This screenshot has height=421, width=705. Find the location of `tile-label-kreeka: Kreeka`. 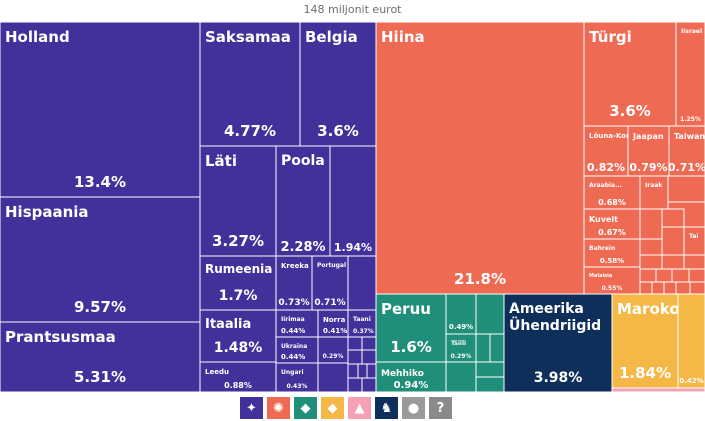

tile-label-kreeka: Kreeka is located at coordinates (295, 266).